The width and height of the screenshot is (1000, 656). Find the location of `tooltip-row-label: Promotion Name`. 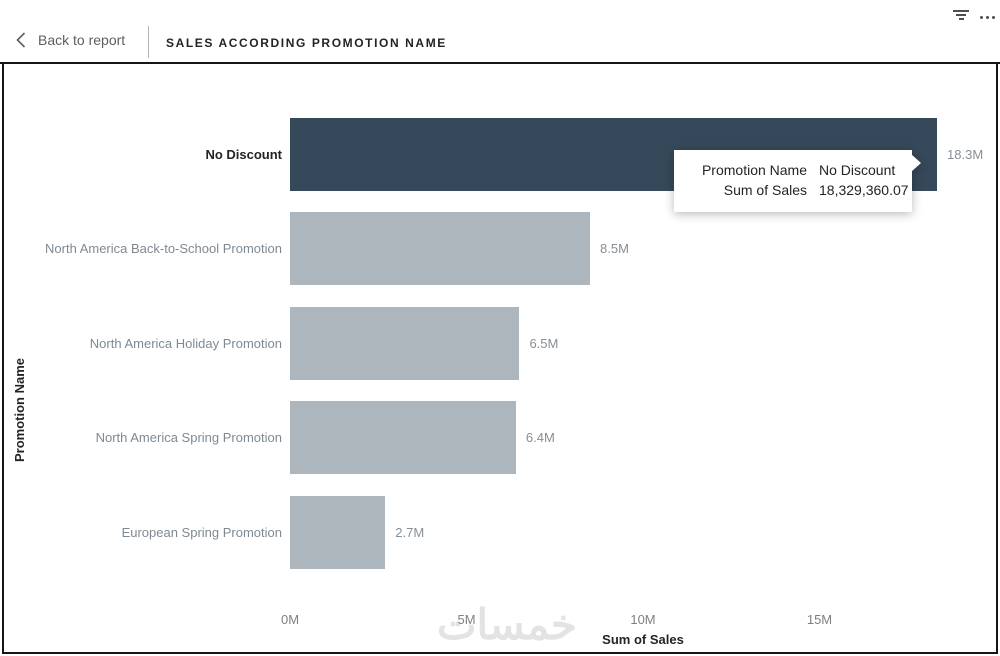

tooltip-row-label: Promotion Name is located at coordinates (754, 170).